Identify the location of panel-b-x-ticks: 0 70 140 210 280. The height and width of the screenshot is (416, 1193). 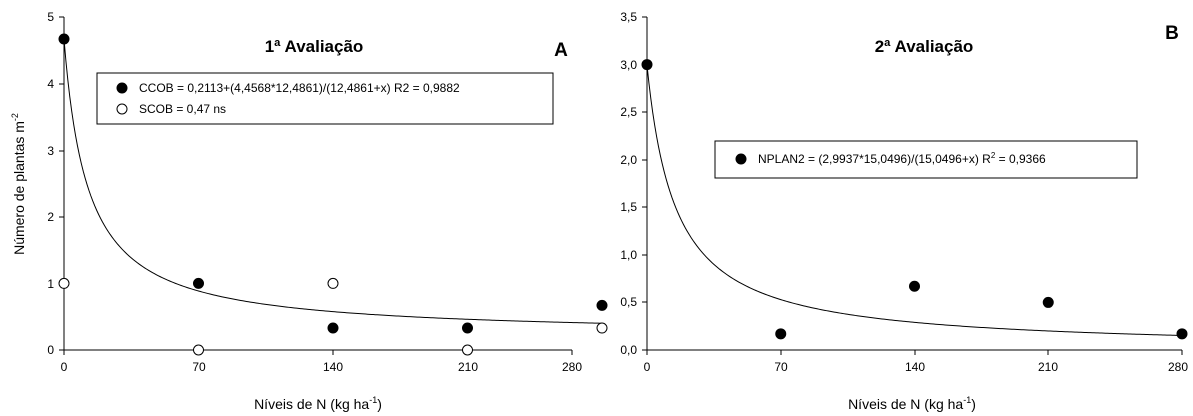
(916, 361).